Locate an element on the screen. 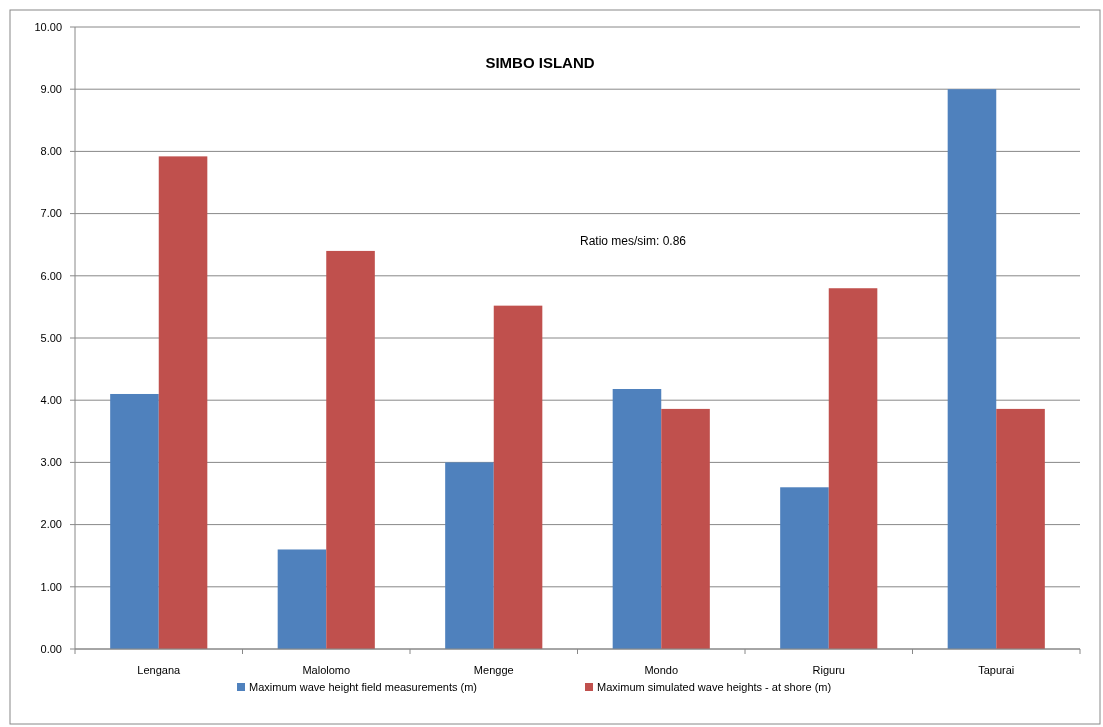 This screenshot has height=727, width=1103. x-tick-label: Tapurai is located at coordinates (996, 670).